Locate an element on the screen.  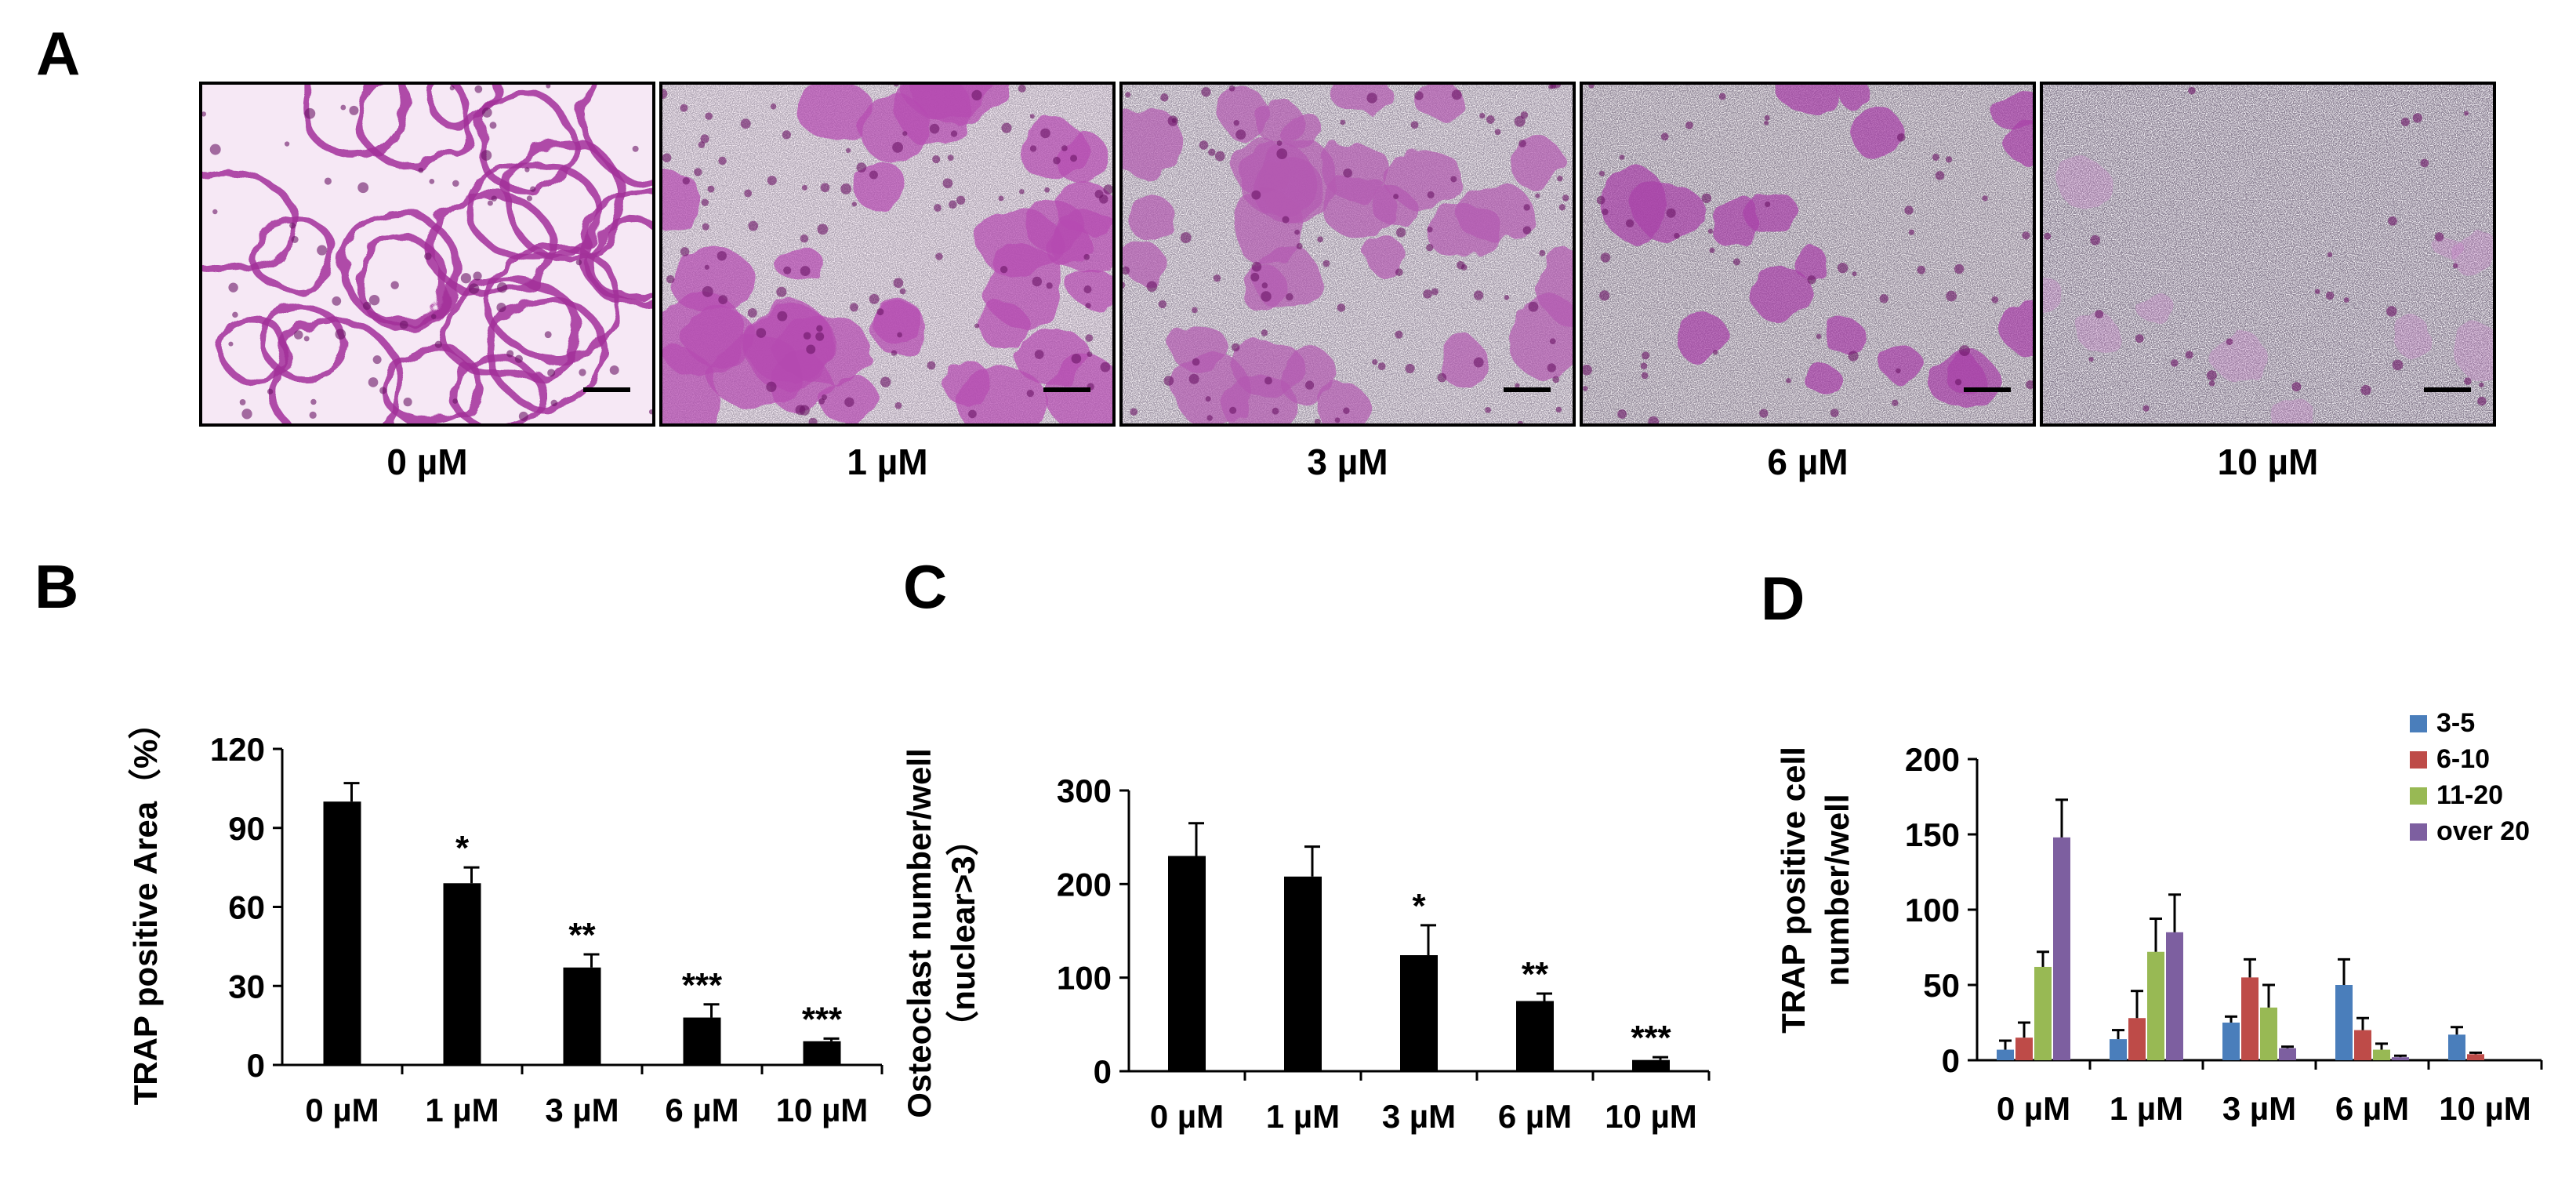
panel-label-a: A is located at coordinates (58, 53).